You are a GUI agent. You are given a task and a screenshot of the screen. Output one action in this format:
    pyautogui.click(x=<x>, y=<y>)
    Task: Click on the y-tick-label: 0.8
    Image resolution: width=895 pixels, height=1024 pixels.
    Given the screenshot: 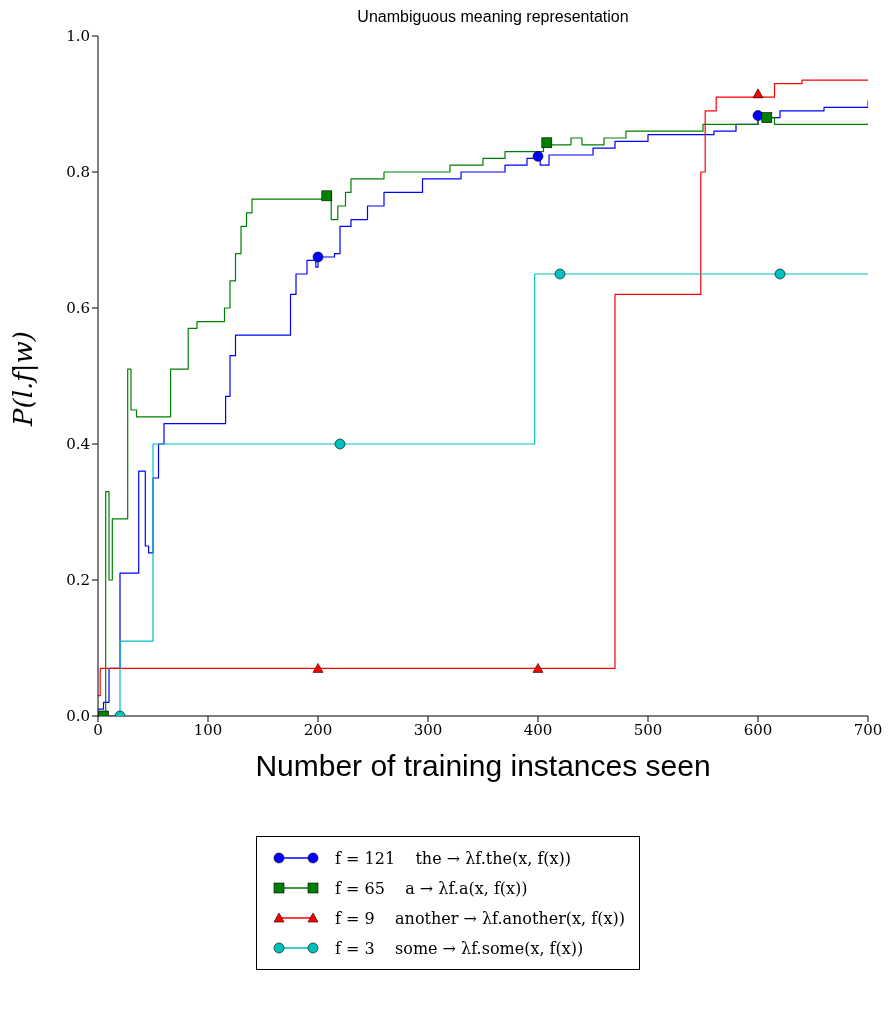 What is the action you would take?
    pyautogui.click(x=78, y=172)
    